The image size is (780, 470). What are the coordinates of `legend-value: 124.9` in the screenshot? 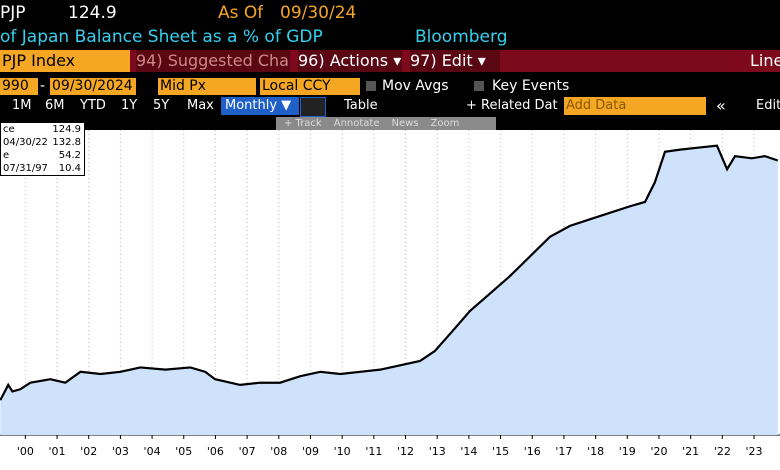 It's located at (66, 129).